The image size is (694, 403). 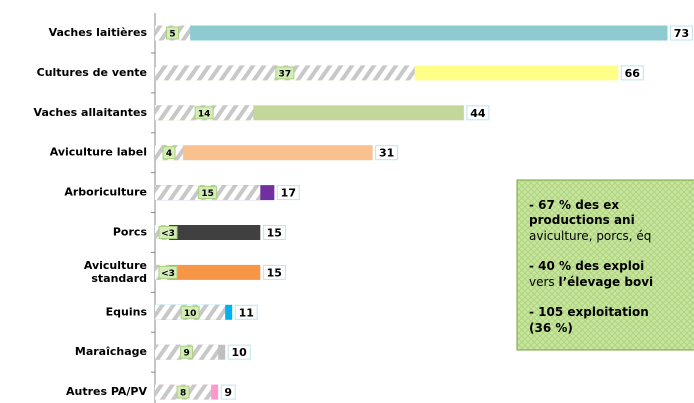 I want to click on hatch-label: 37, so click(x=285, y=73).